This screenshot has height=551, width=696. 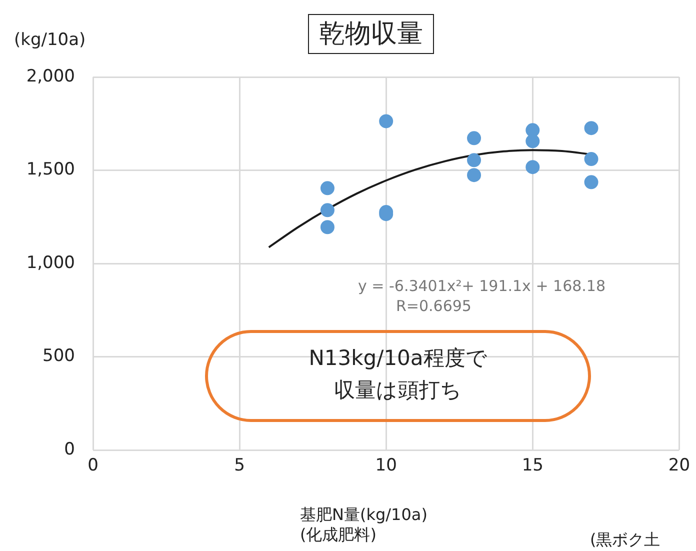 I want to click on x-tick-label: 0, so click(x=93, y=466).